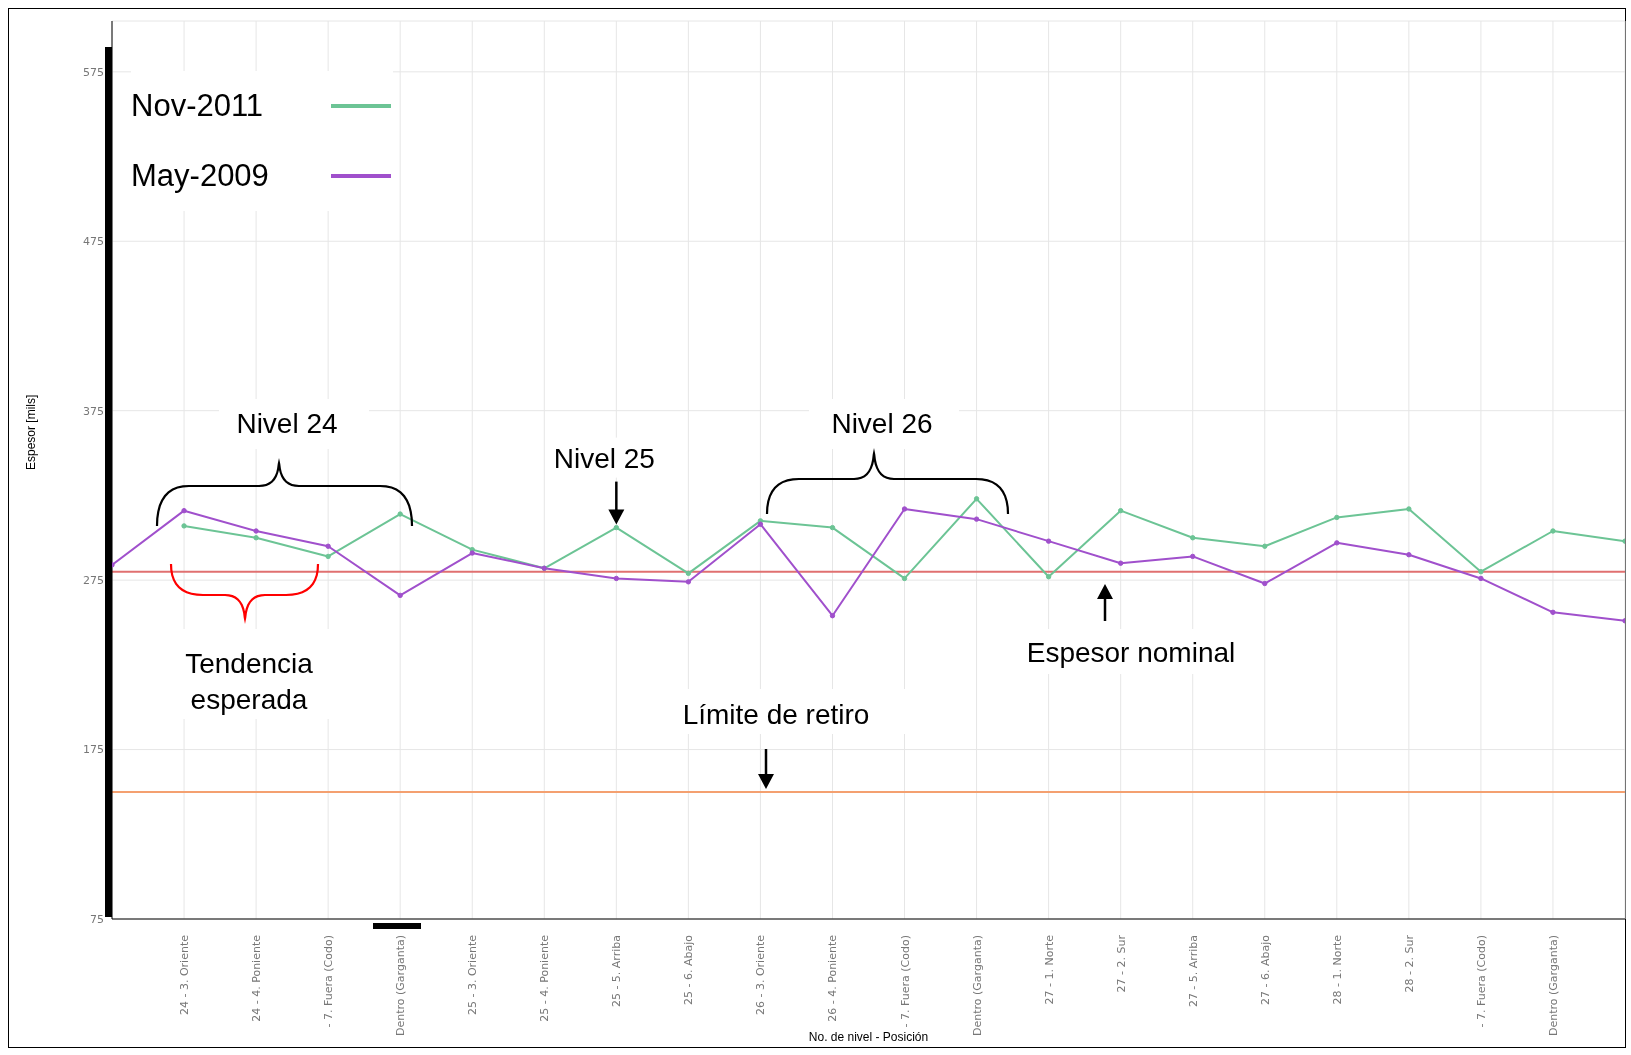 This screenshot has height=1055, width=1631. I want to click on x-tick-label: 27 - 5. Arriba, so click(1193, 971).